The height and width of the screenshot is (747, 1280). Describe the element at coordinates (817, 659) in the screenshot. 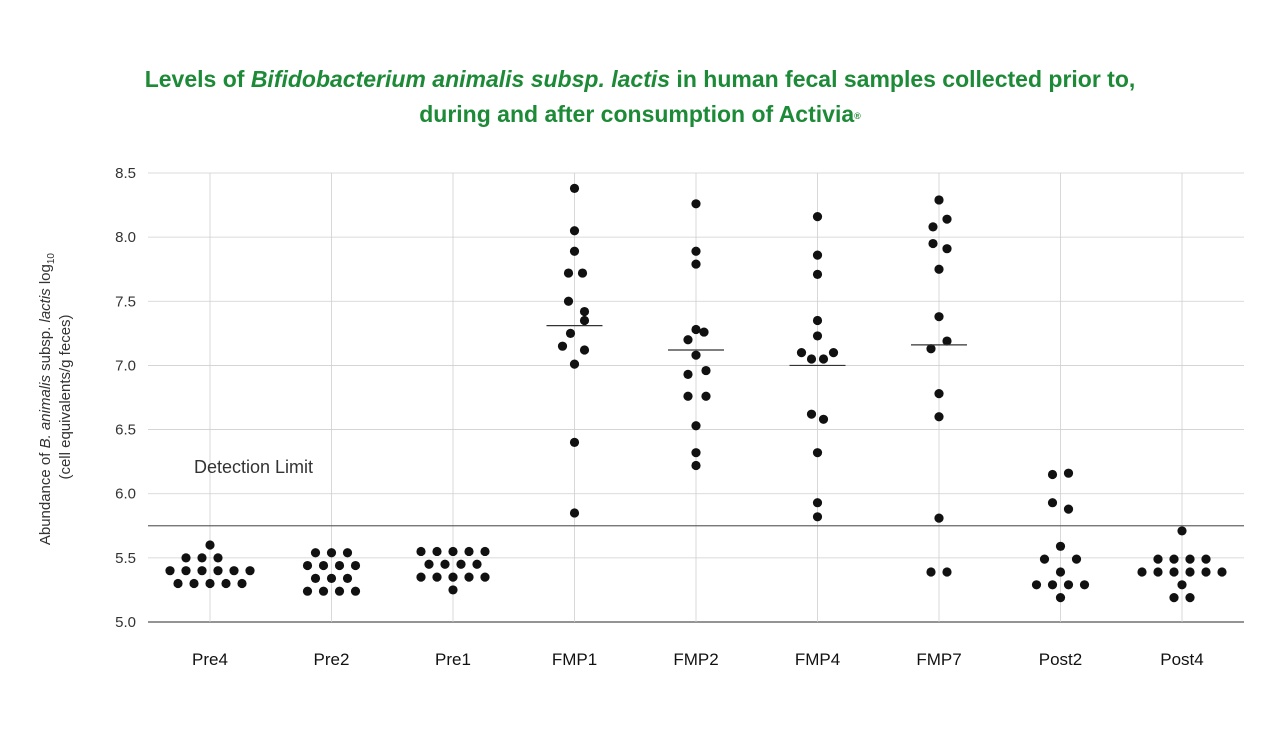

I see `x-category-label: FMP4` at that location.